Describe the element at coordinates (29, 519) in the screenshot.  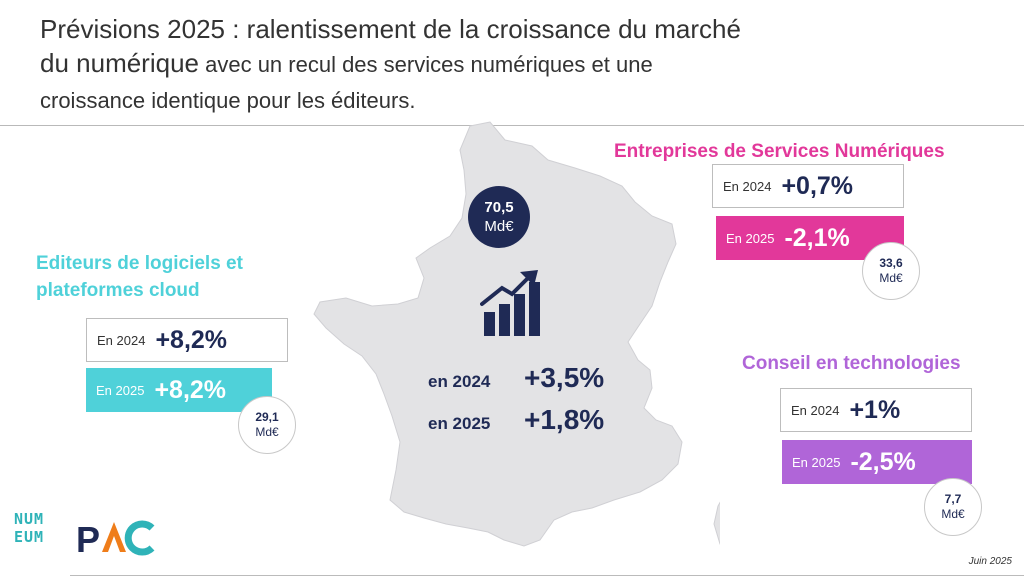
I see `svg-text: NUM` at that location.